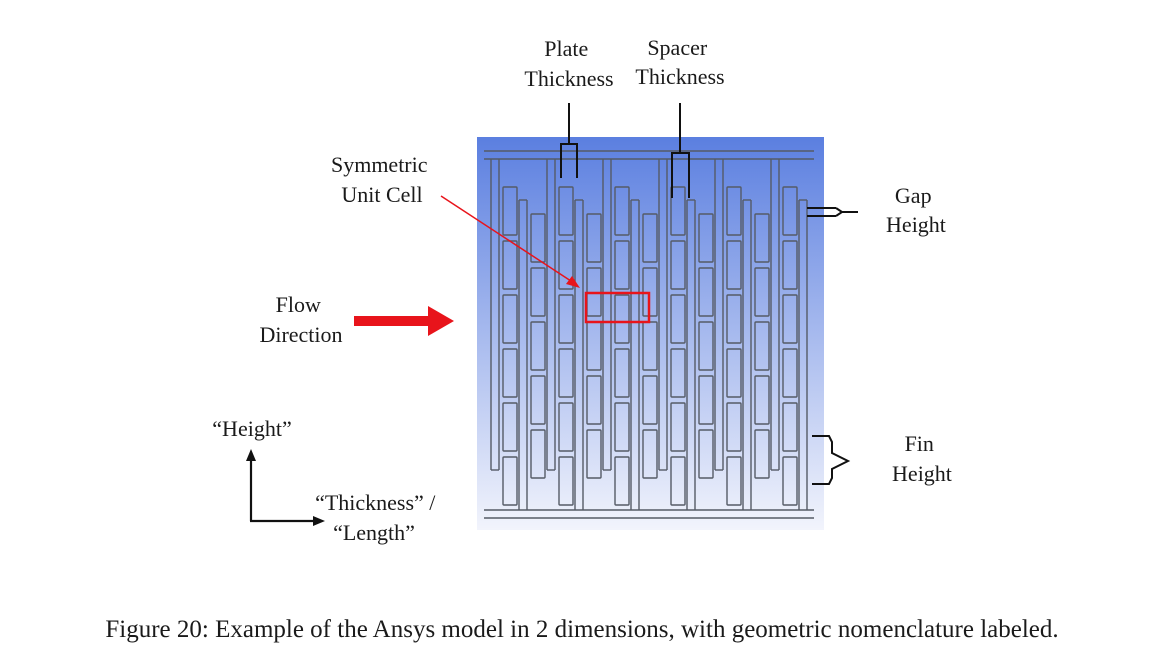 The width and height of the screenshot is (1164, 657). Describe the element at coordinates (832, 212) in the screenshot. I see `gap-height-bracket` at that location.